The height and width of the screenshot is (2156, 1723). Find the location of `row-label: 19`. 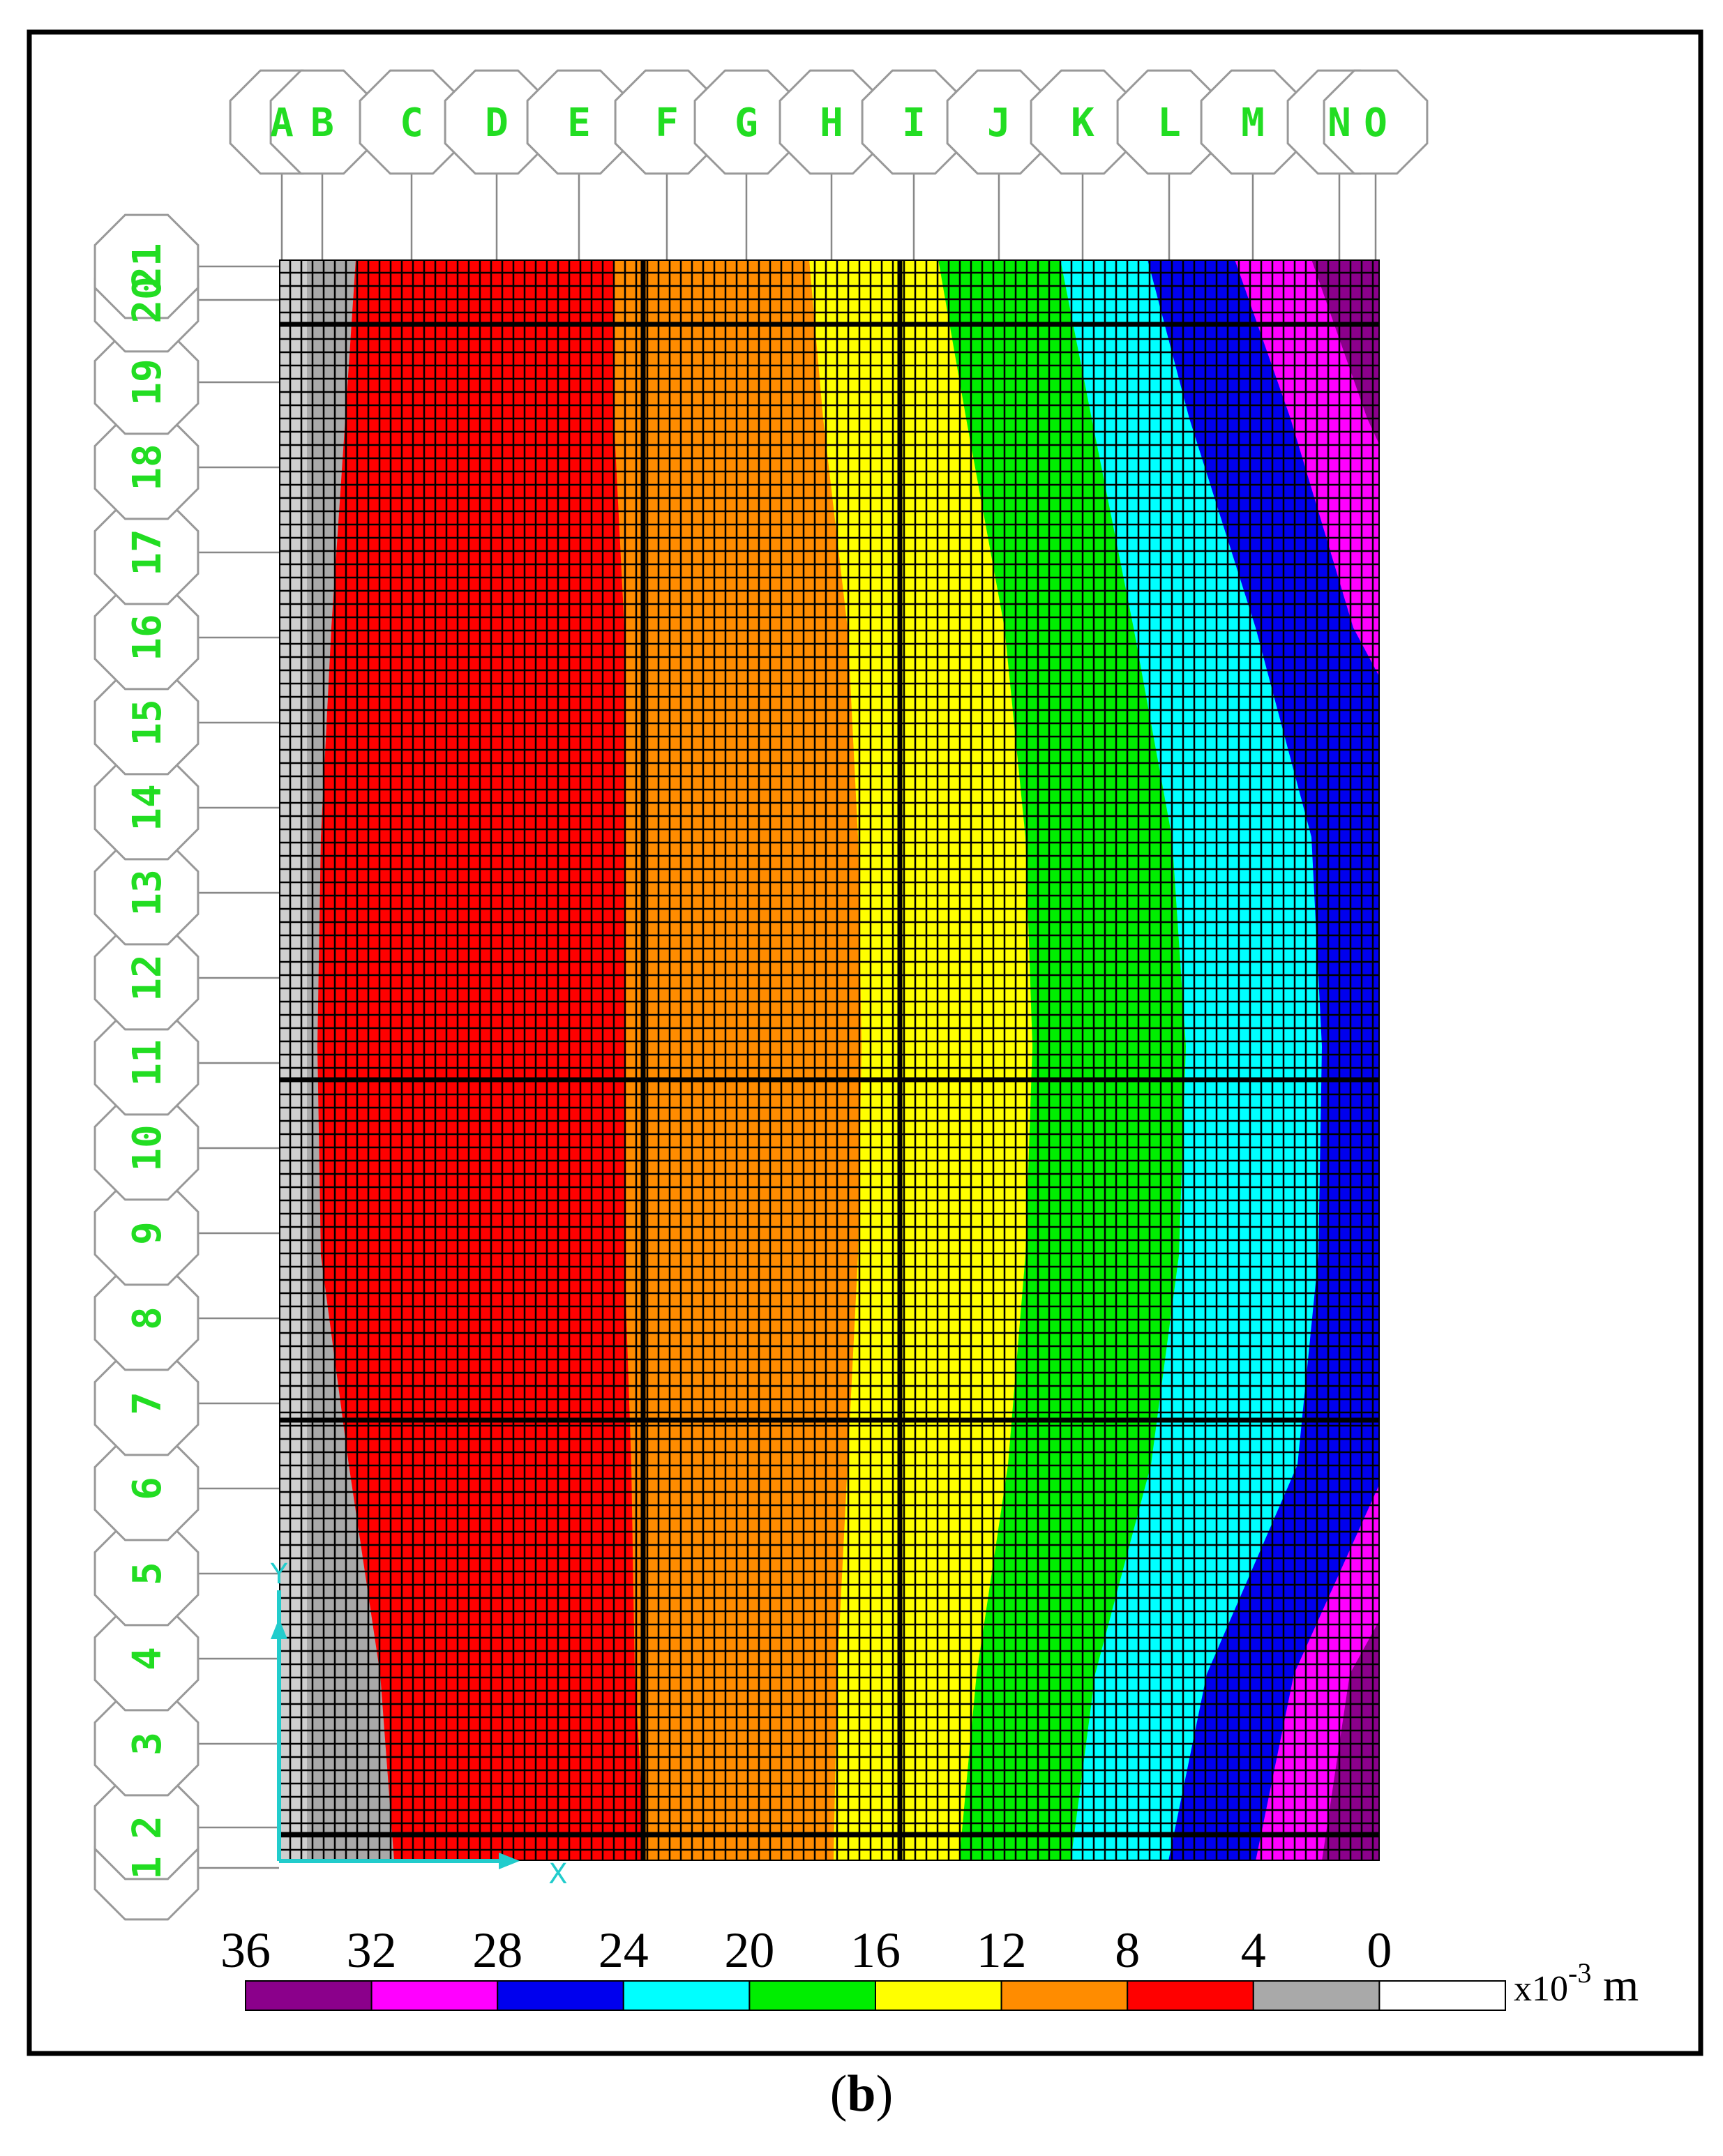

row-label: 19 is located at coordinates (147, 382).